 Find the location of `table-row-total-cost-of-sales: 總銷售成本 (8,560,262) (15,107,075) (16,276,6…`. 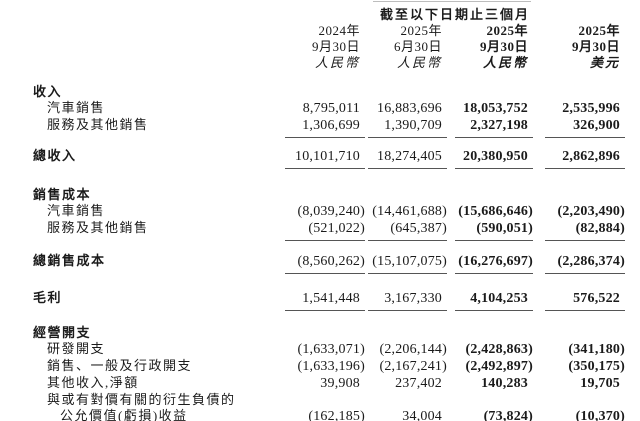

table-row-total-cost-of-sales: 總銷售成本 (8,560,262) (15,107,075) (16,276,6… is located at coordinates (329, 263).